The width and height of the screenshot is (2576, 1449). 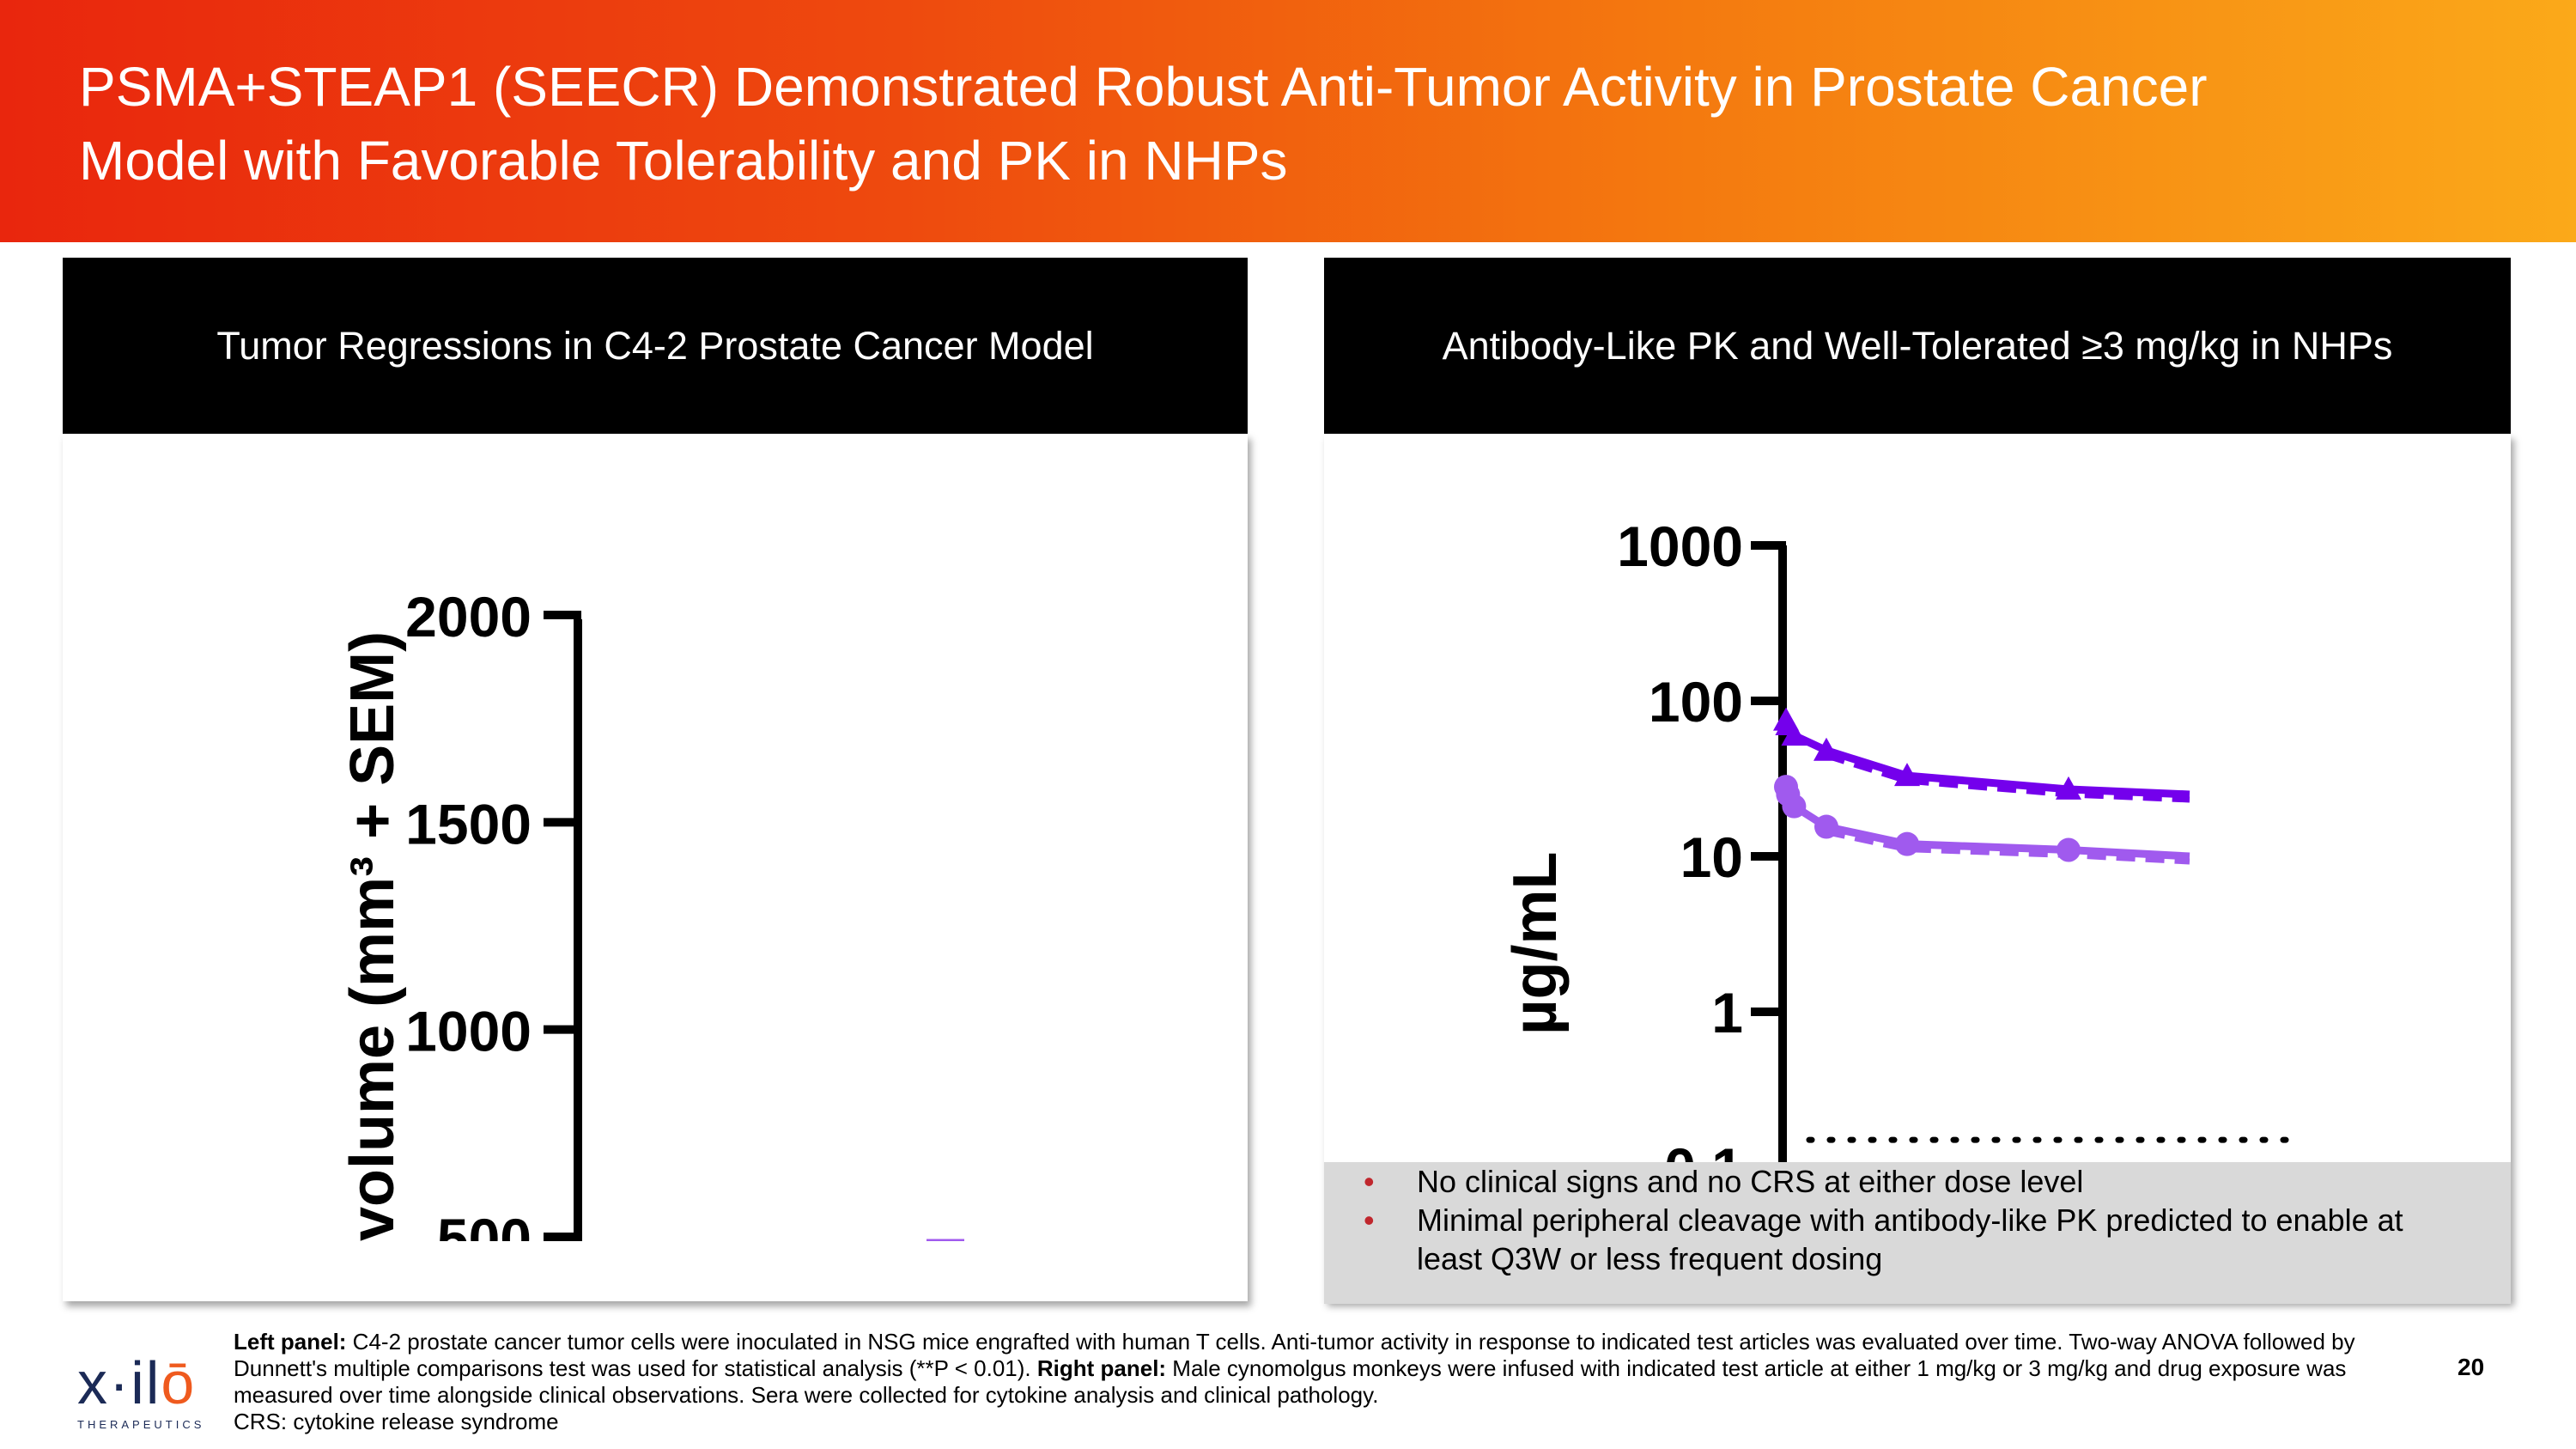 I want to click on left-y-tick-label: 1500, so click(x=468, y=823).